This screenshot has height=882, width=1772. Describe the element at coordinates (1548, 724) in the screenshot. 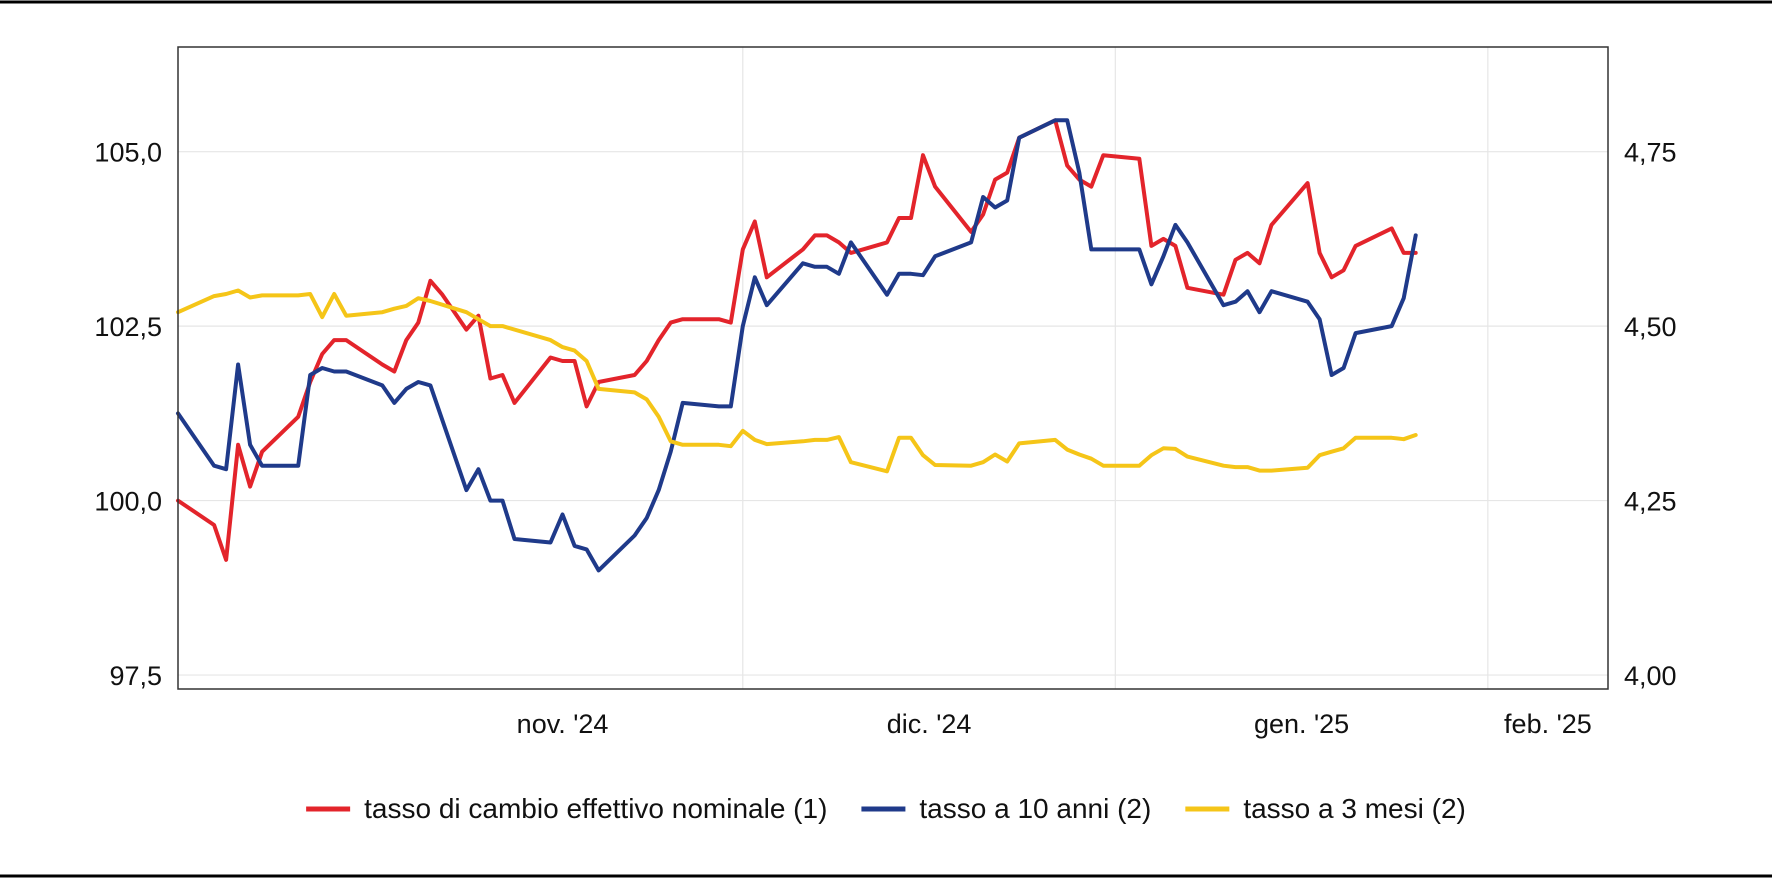

I see `x-tick-label: feb. '25` at that location.